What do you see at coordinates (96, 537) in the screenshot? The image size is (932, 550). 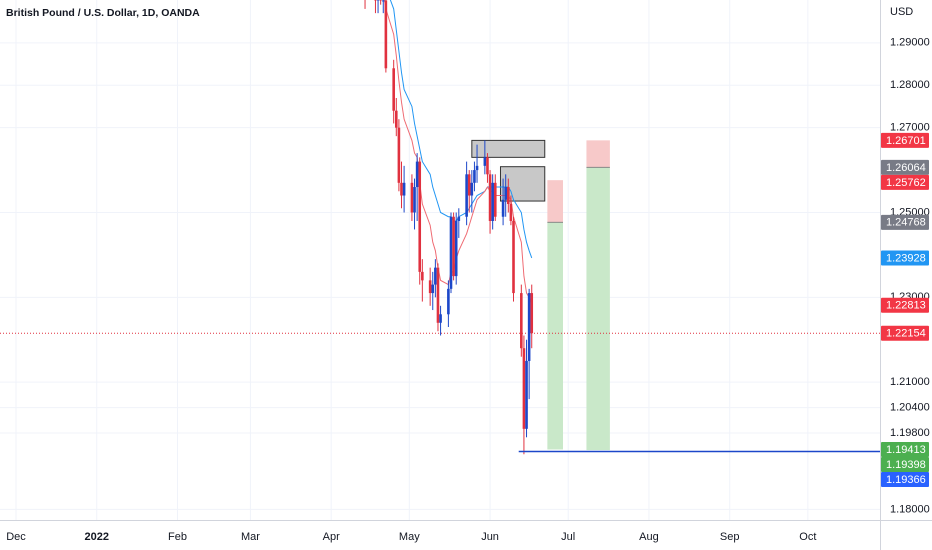 I see `x-tick-label: 2022` at bounding box center [96, 537].